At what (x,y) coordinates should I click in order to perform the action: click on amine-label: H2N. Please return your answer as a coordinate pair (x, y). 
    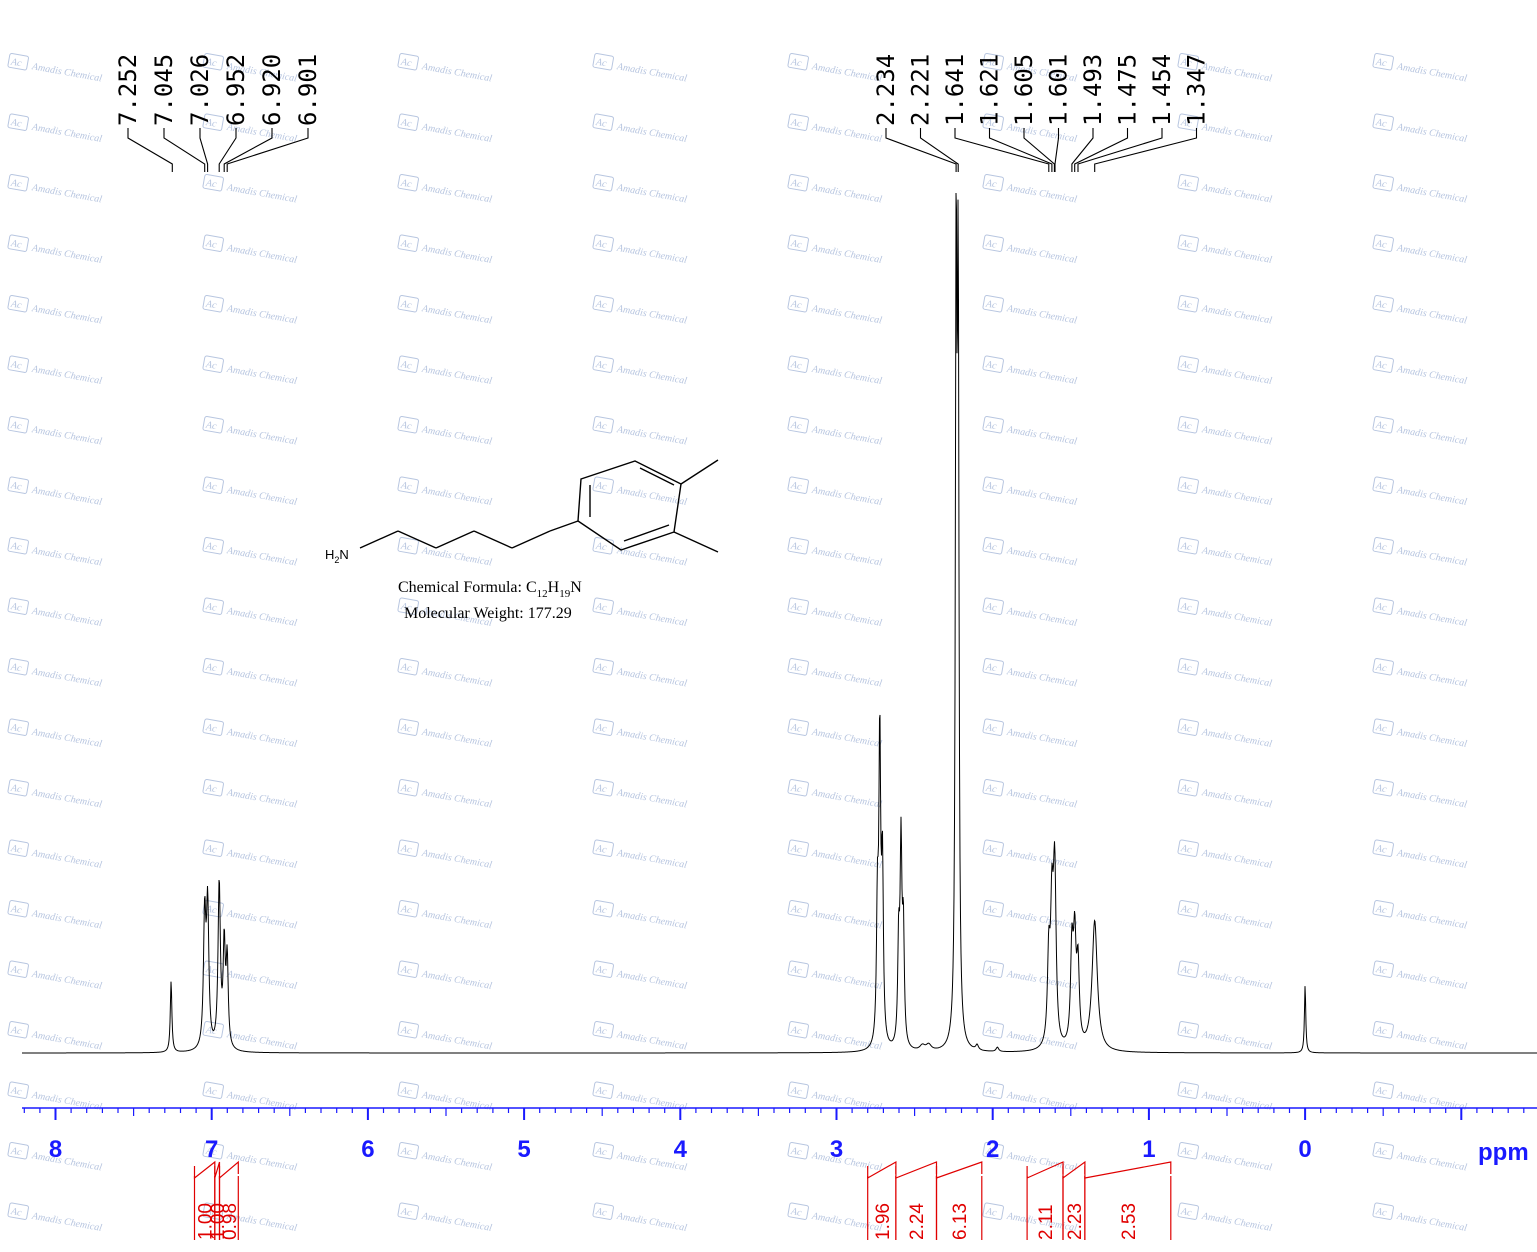
    Looking at the image, I should click on (337, 556).